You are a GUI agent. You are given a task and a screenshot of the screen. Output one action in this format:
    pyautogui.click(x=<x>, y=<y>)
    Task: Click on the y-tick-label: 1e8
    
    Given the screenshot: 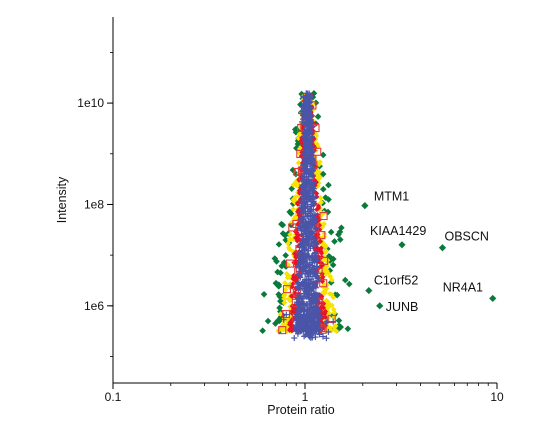 What is the action you would take?
    pyautogui.click(x=94, y=204)
    